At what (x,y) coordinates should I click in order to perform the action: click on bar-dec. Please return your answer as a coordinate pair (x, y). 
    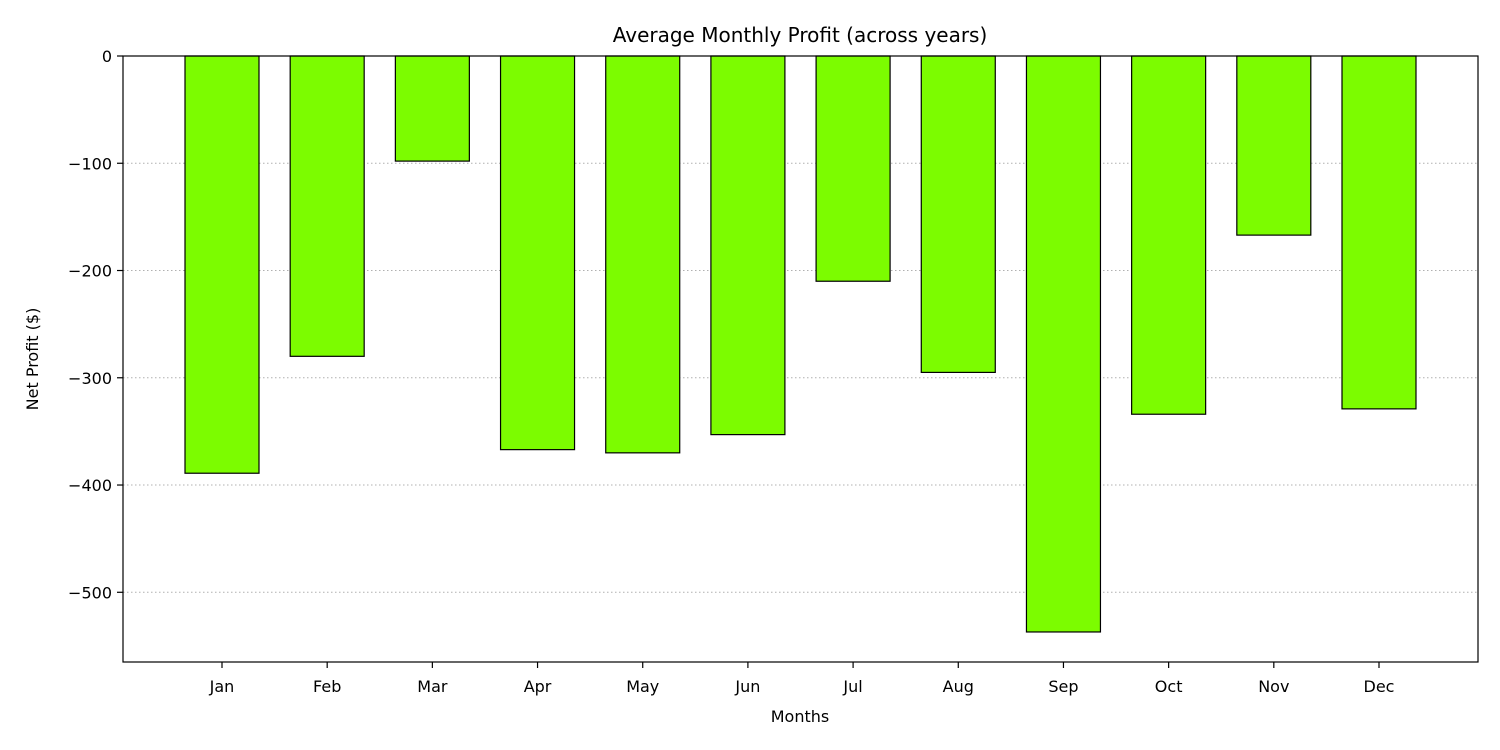
    Looking at the image, I should click on (1379, 232).